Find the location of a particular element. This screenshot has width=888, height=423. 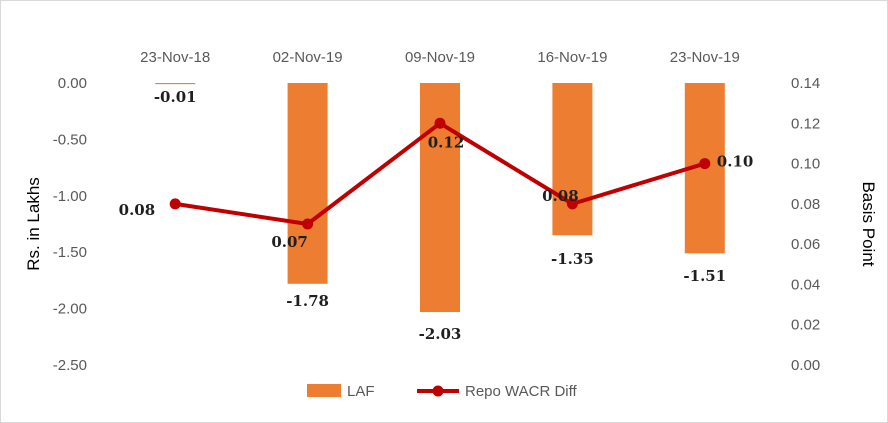

repo-wacr-data-label: 0.12 is located at coordinates (446, 142).